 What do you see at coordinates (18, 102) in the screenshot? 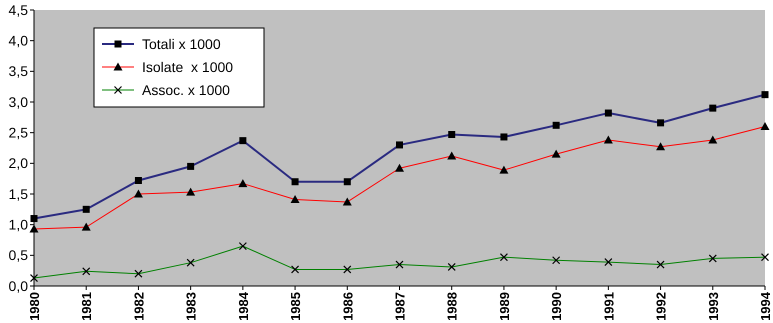
I see `y-tick-label: 3,0` at bounding box center [18, 102].